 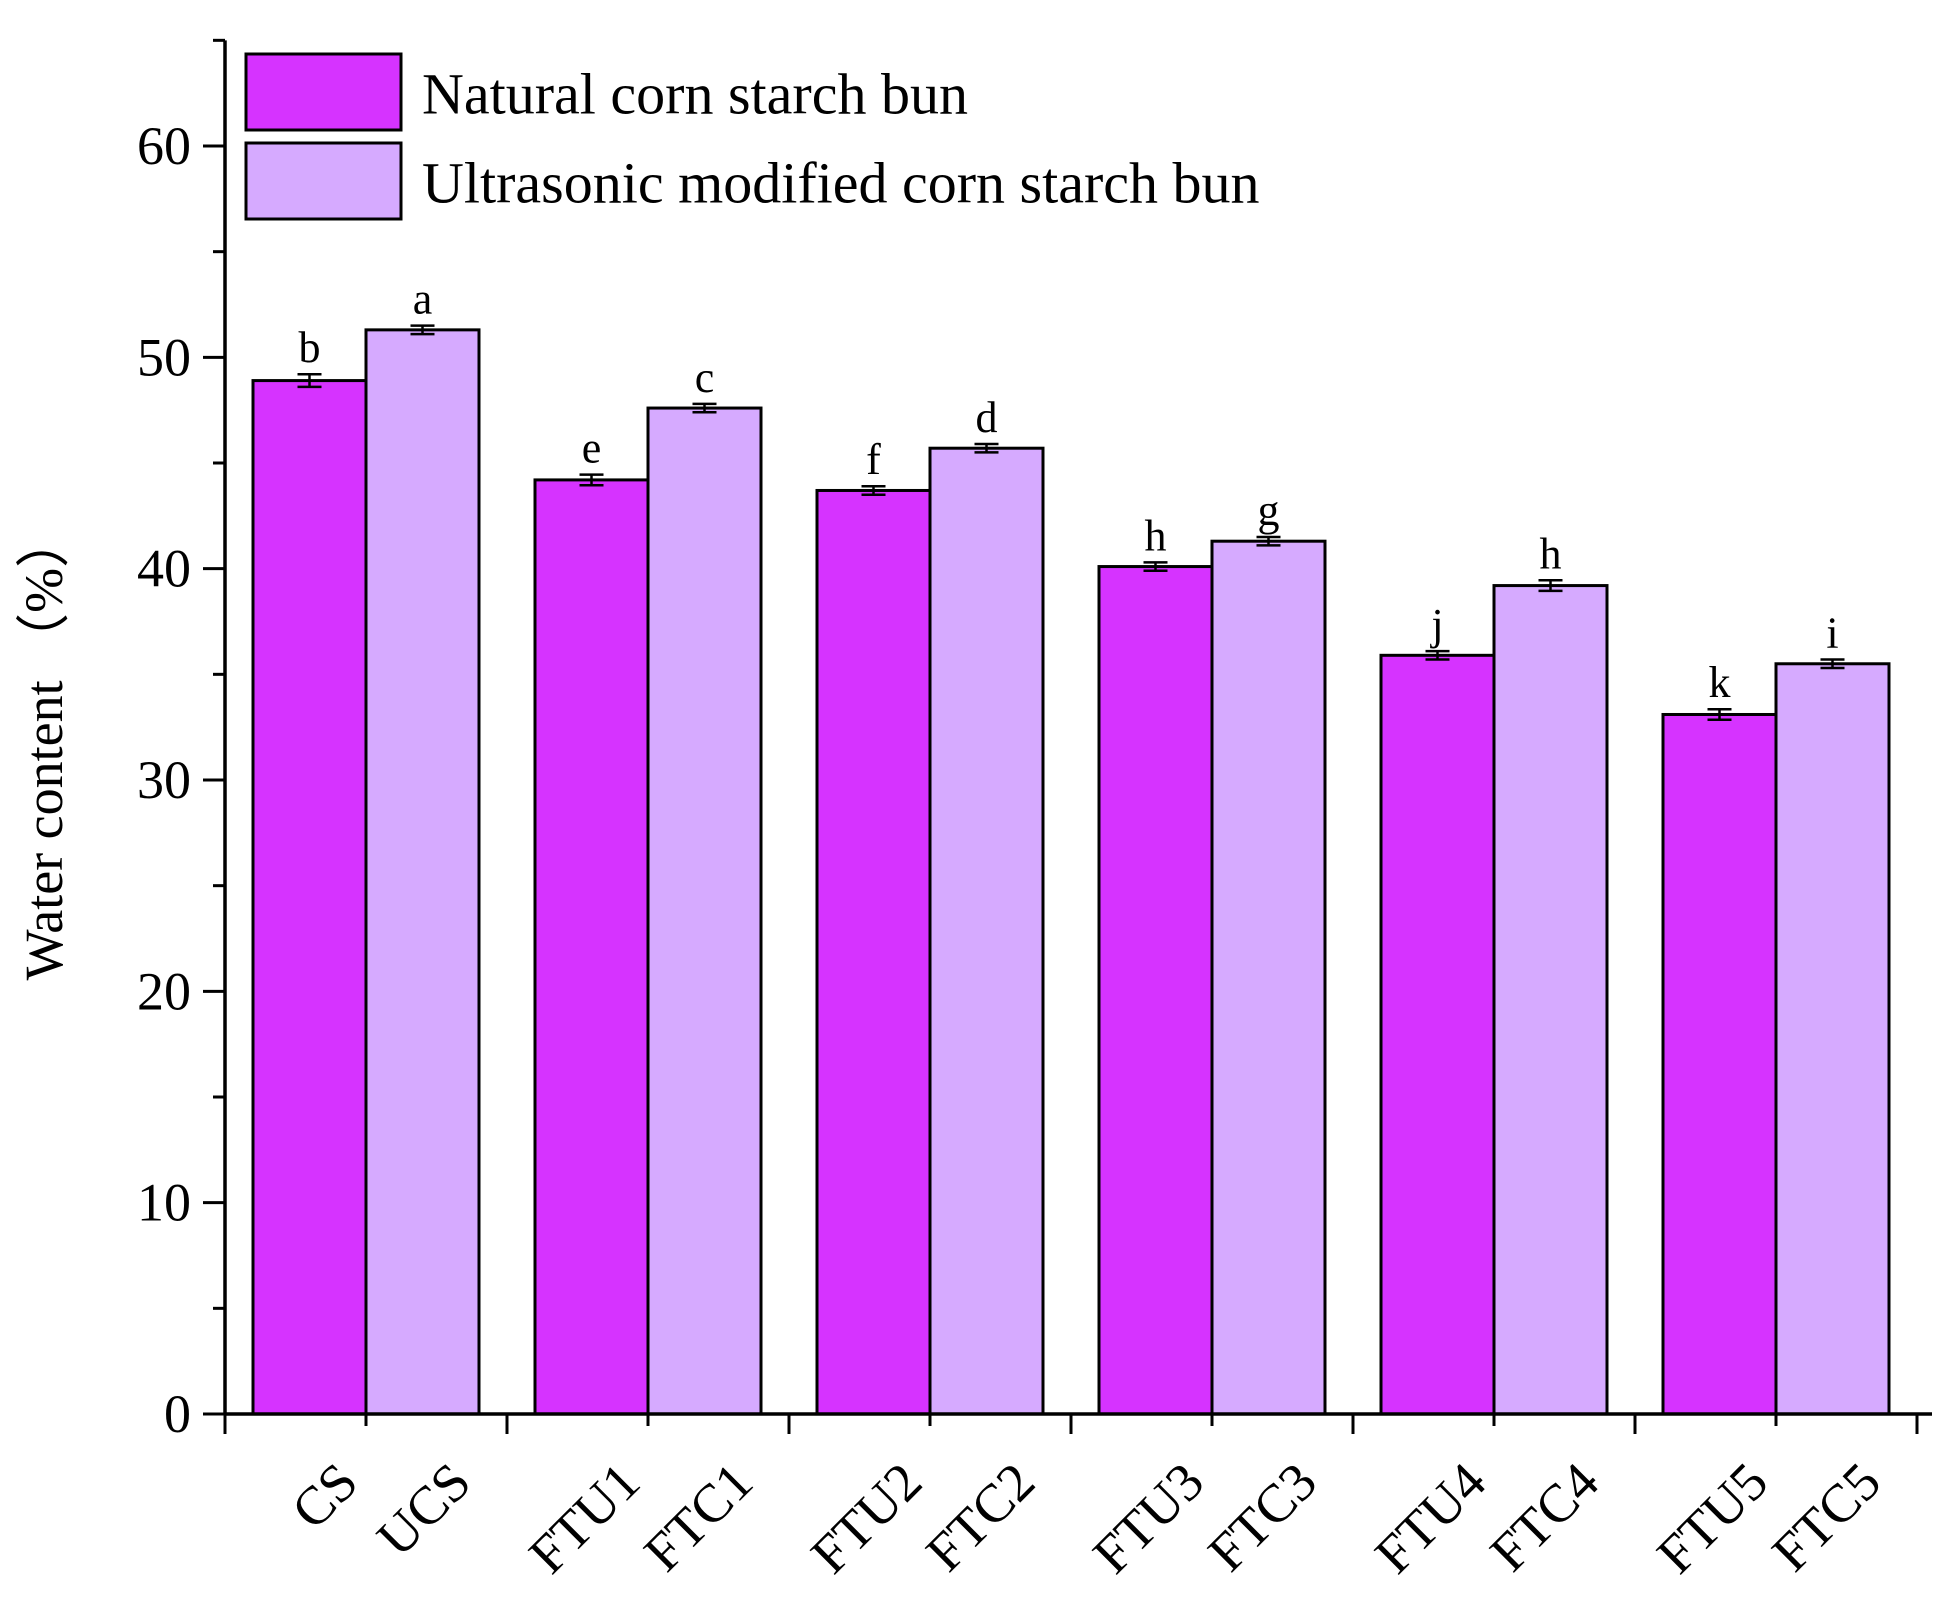 I want to click on x-tick-label-ftc5: FTC5, so click(x=1827, y=1517).